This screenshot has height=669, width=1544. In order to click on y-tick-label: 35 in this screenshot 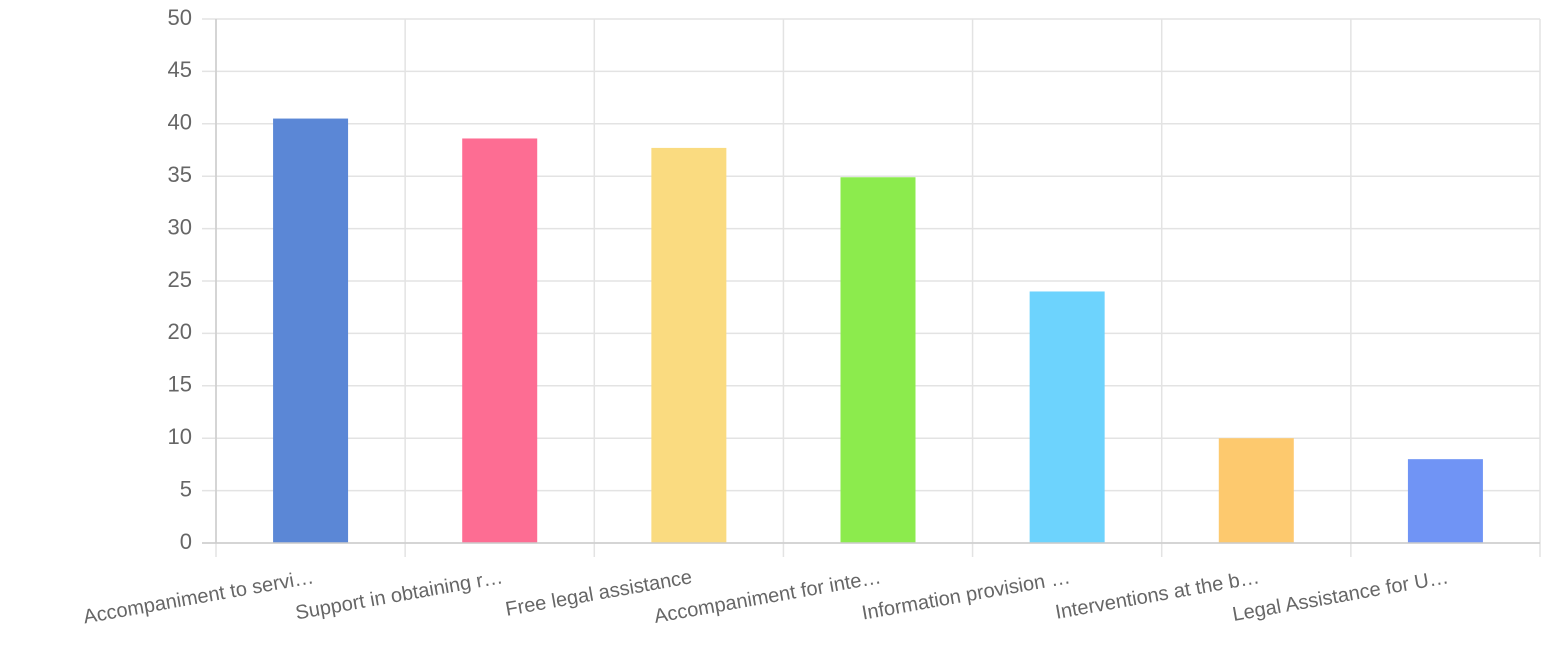, I will do `click(180, 174)`.